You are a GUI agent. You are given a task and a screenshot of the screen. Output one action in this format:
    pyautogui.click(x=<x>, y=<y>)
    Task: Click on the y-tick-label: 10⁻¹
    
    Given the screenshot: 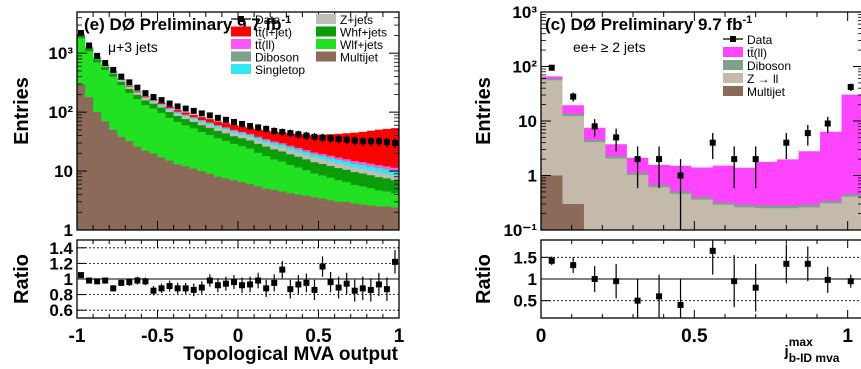 What is the action you would take?
    pyautogui.click(x=520, y=230)
    